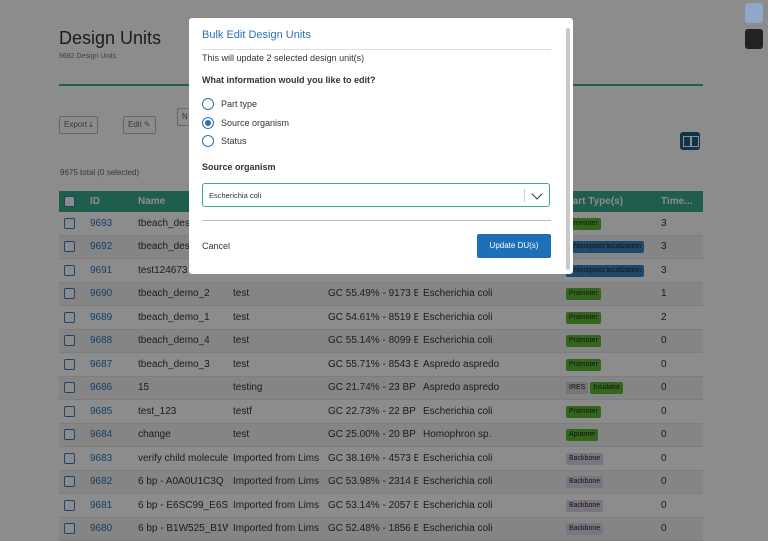 The image size is (768, 541). I want to click on extension-icon, so click(754, 13).